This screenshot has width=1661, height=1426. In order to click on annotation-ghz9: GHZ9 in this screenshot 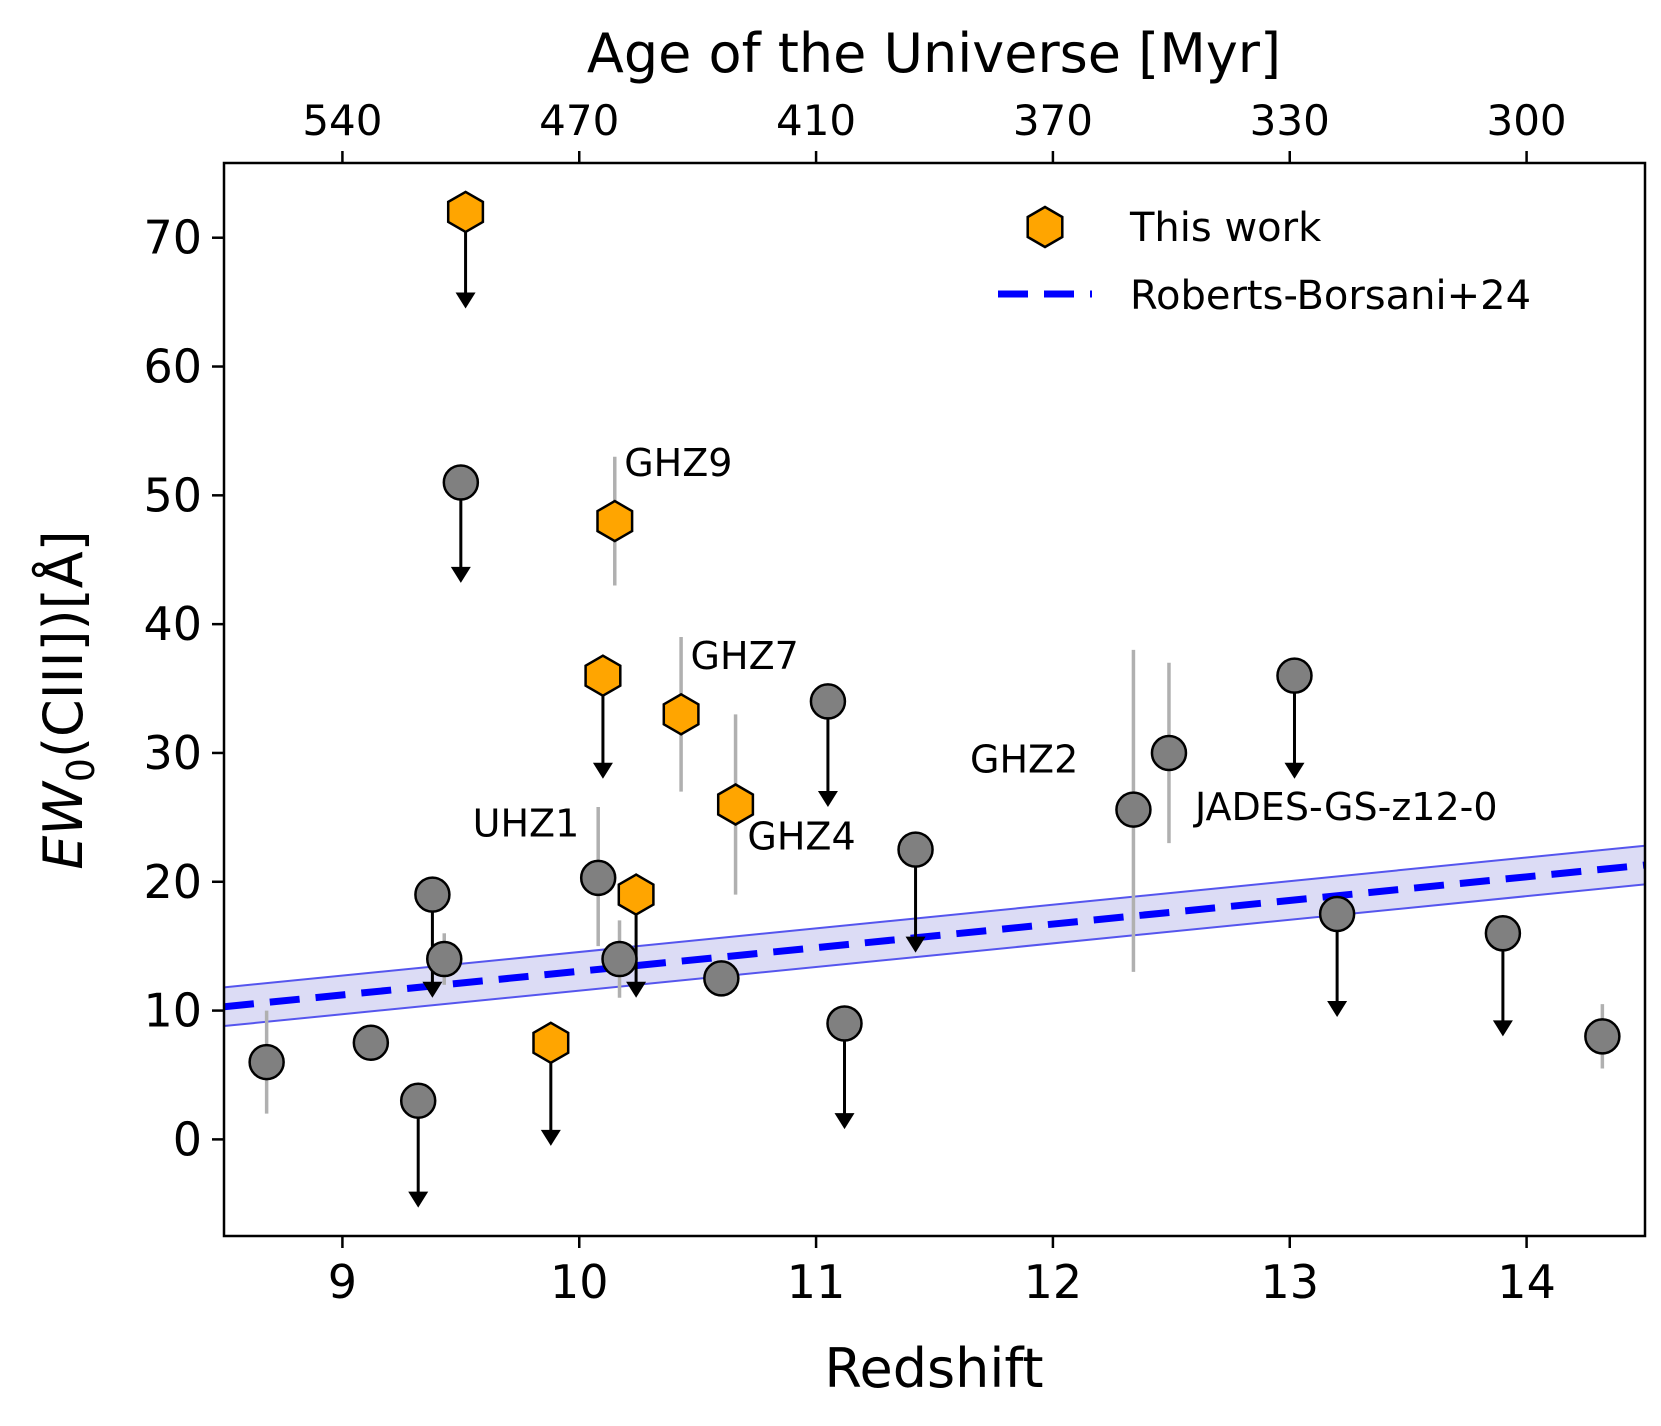, I will do `click(678, 463)`.